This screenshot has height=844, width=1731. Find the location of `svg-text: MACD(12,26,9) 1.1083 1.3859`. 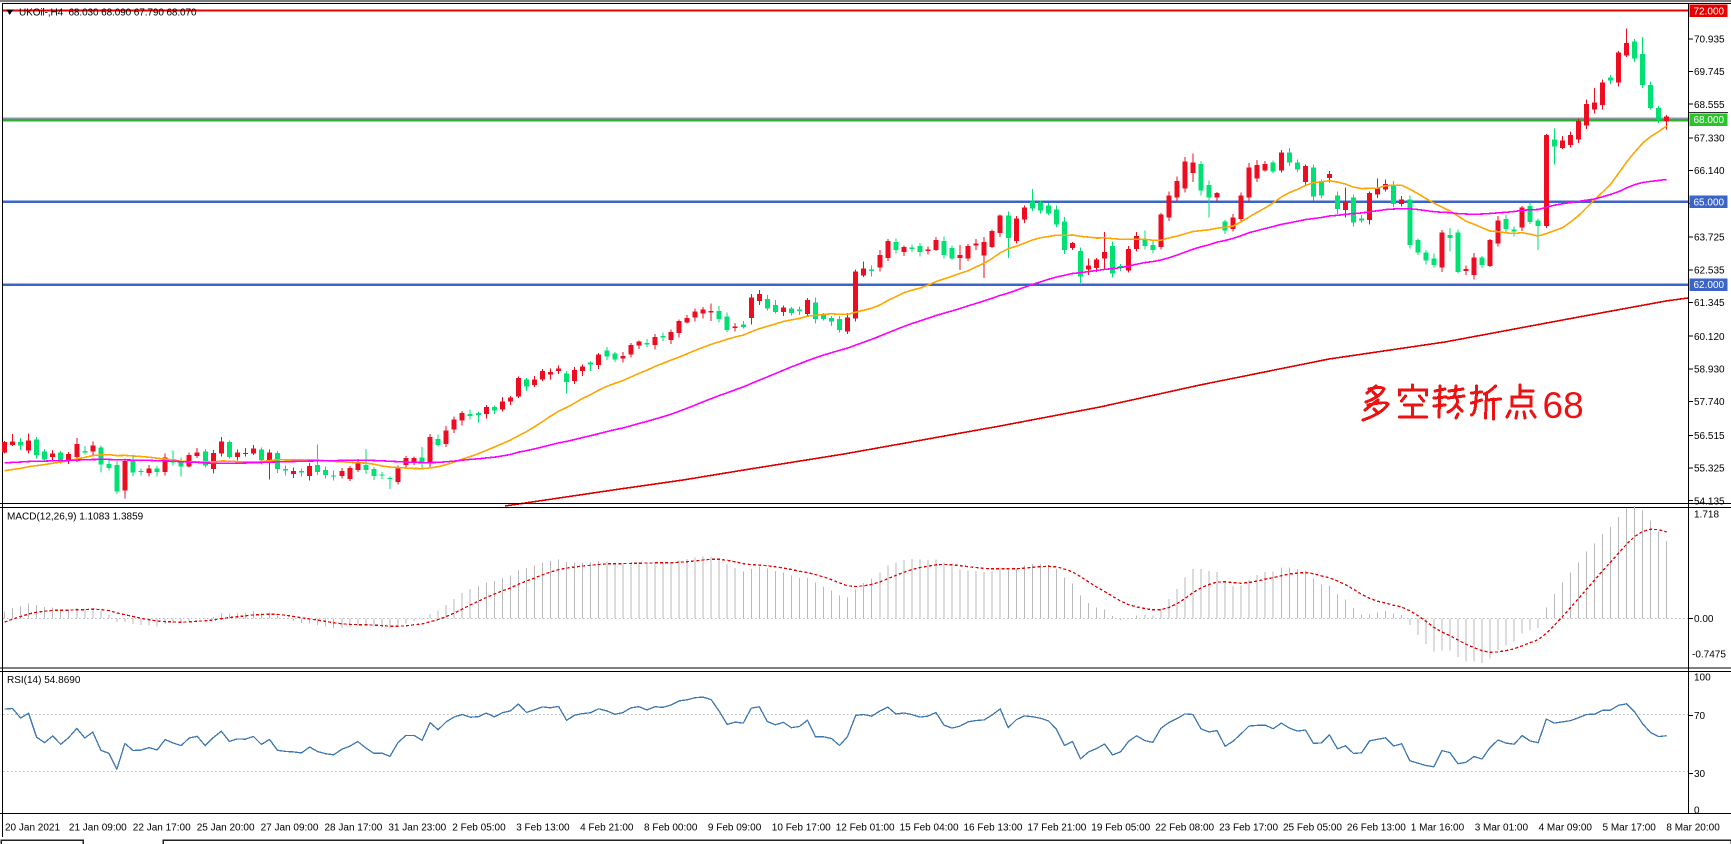

svg-text: MACD(12,26,9) 1.1083 1.3859 is located at coordinates (75, 517).